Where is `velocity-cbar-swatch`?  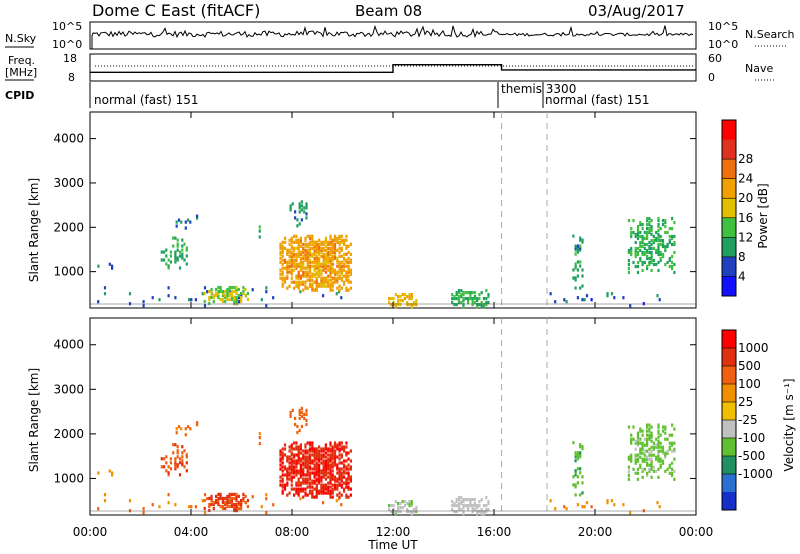
velocity-cbar-swatch is located at coordinates (729, 483).